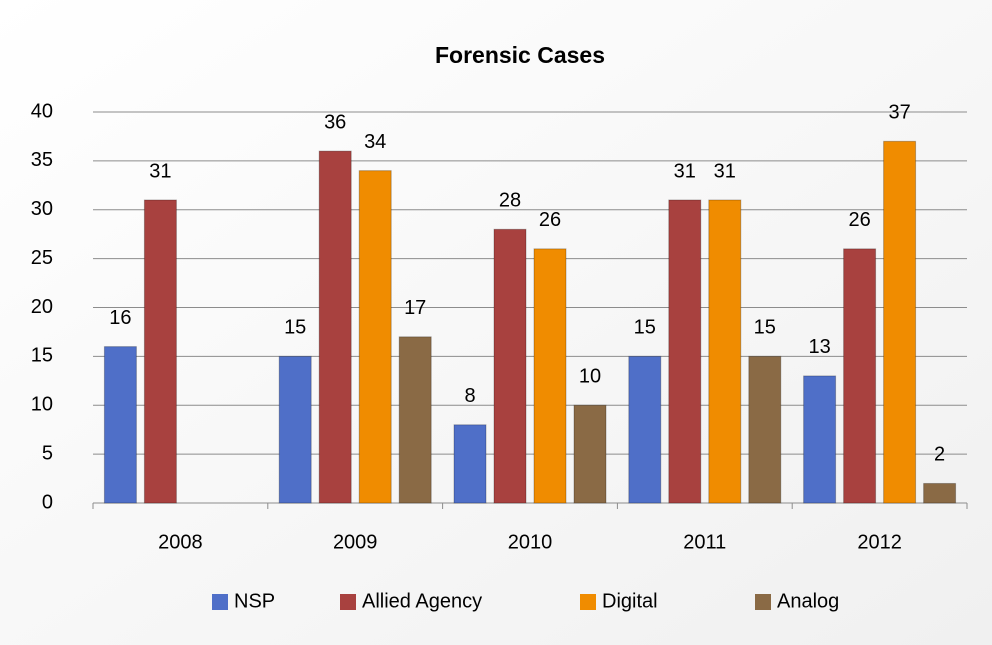 The height and width of the screenshot is (645, 992). I want to click on data-label: 17, so click(415, 308).